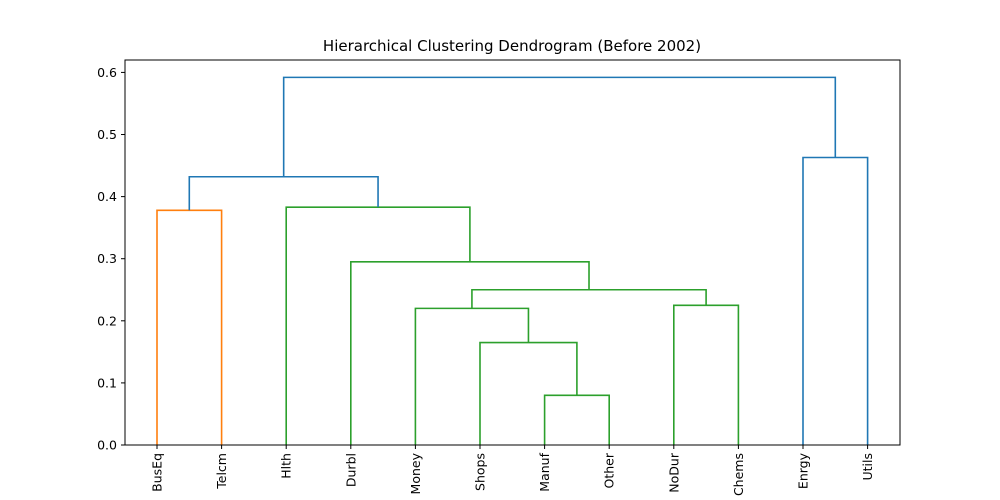 Image resolution: width=1000 pixels, height=500 pixels. What do you see at coordinates (107, 196) in the screenshot?
I see `y-tick-label: 0.4` at bounding box center [107, 196].